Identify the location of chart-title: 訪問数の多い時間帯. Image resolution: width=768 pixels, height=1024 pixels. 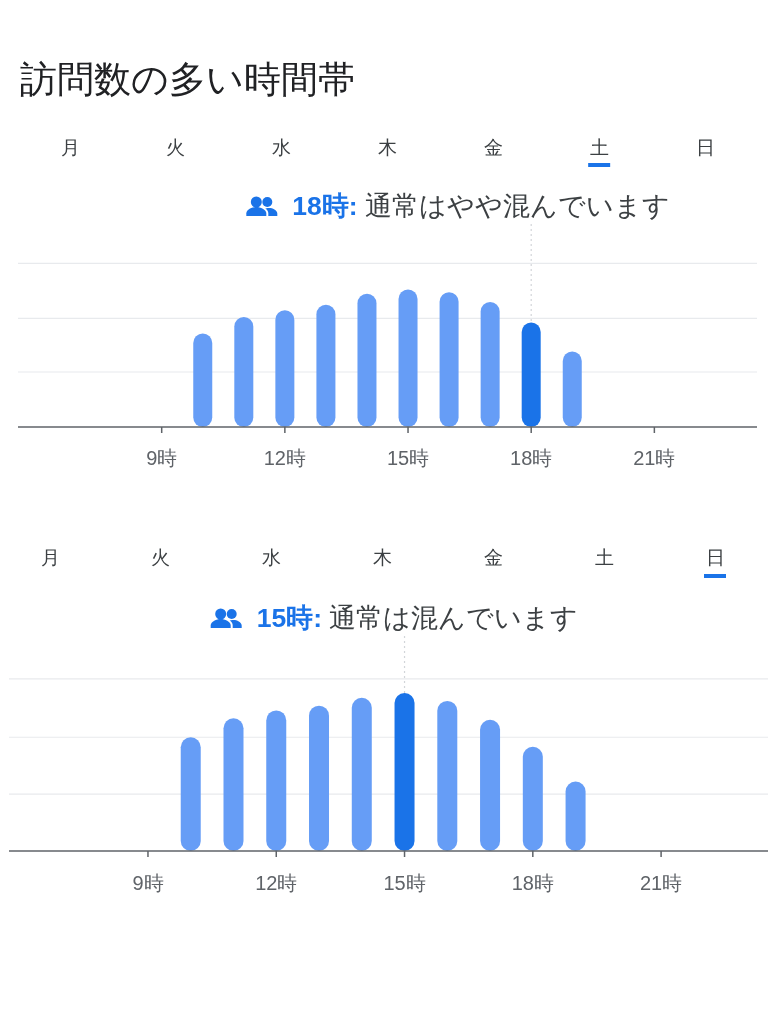
(187, 79).